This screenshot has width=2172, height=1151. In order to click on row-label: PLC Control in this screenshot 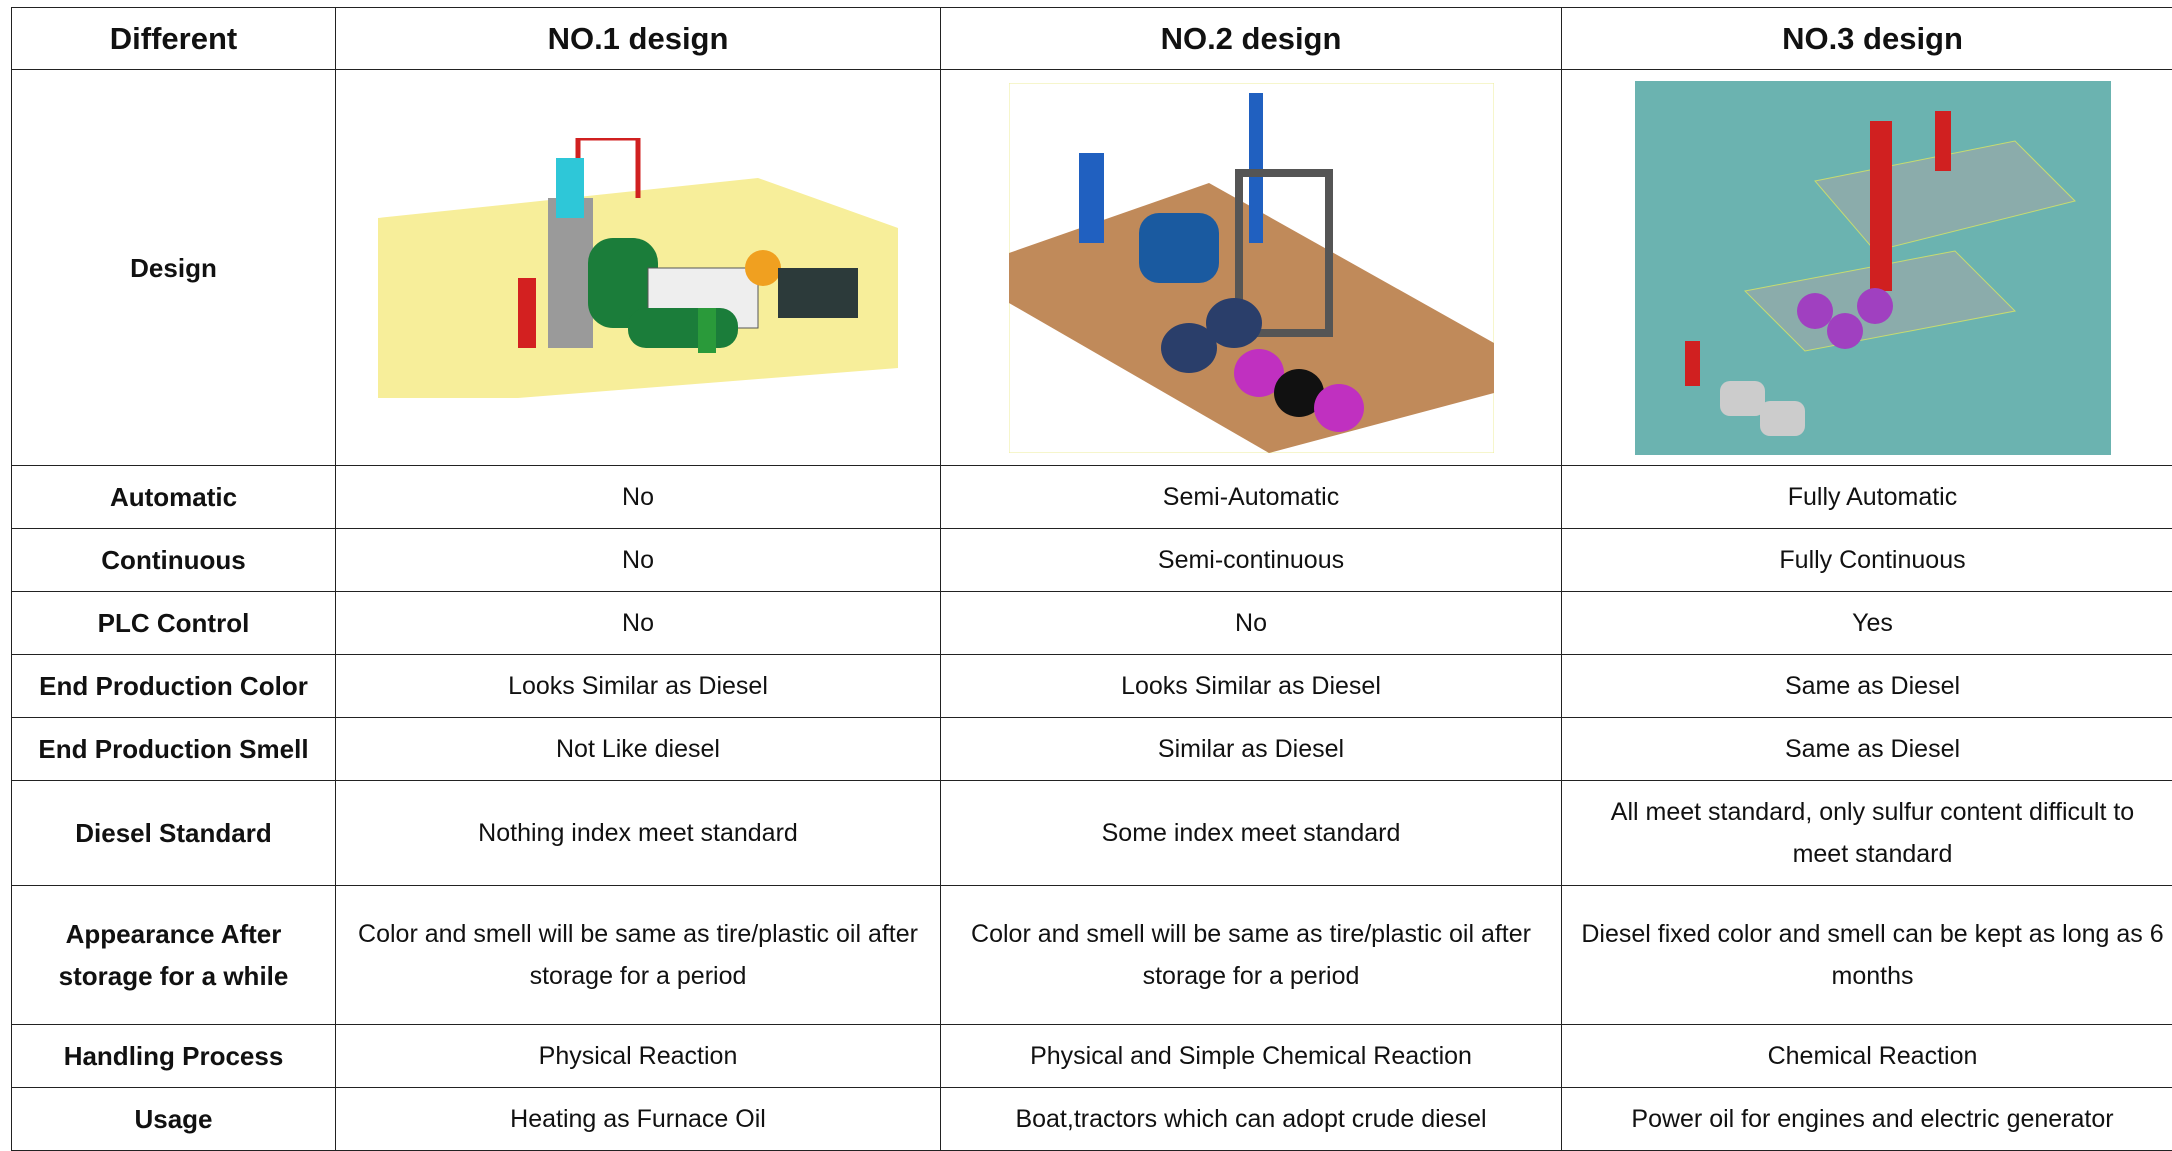, I will do `click(174, 623)`.